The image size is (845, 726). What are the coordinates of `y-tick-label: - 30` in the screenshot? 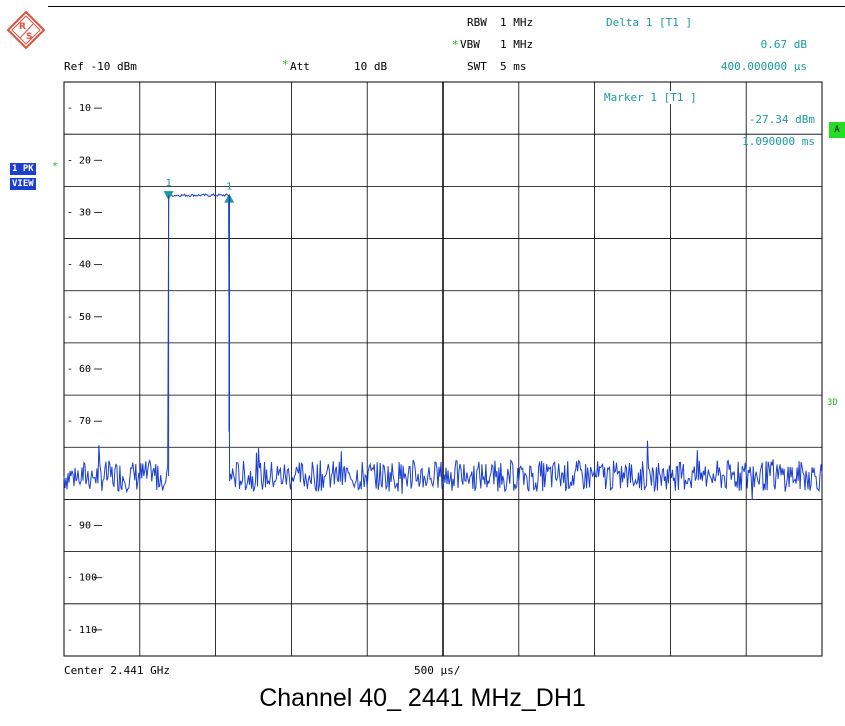 It's located at (79, 212).